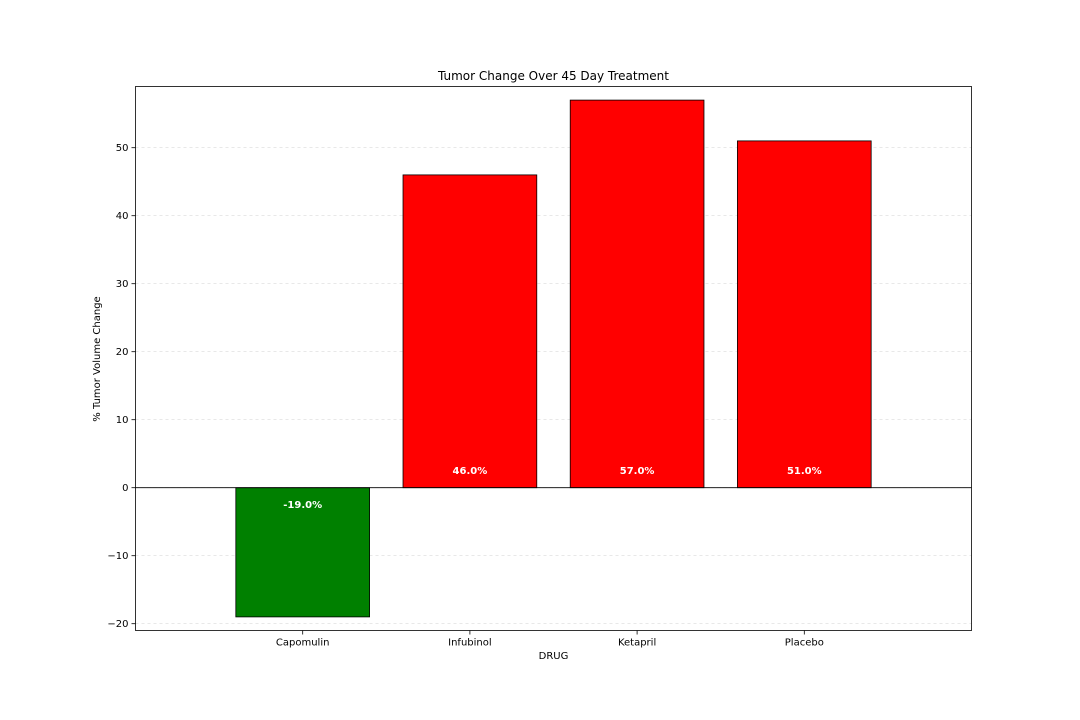  I want to click on y-tick-label: 10, so click(122, 420).